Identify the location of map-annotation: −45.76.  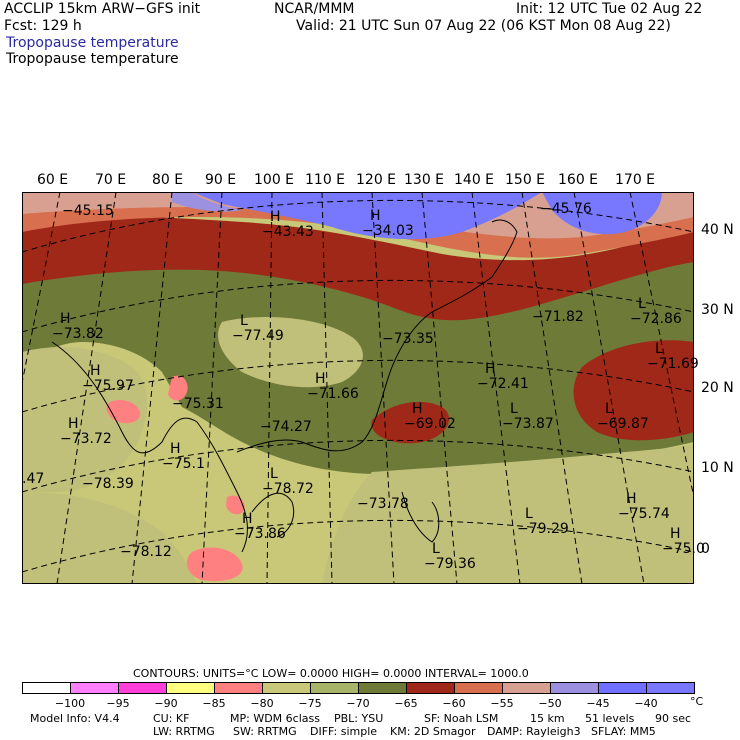
(566, 209).